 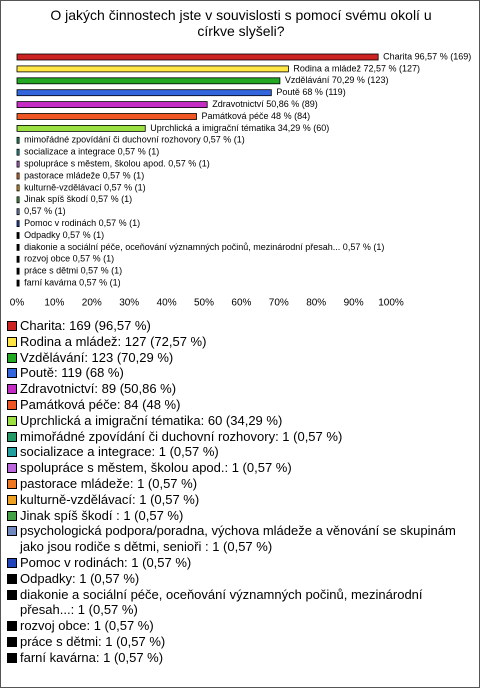 What do you see at coordinates (119, 452) in the screenshot?
I see `legend-label: socializace a integrace: 1 (0,57 %)` at bounding box center [119, 452].